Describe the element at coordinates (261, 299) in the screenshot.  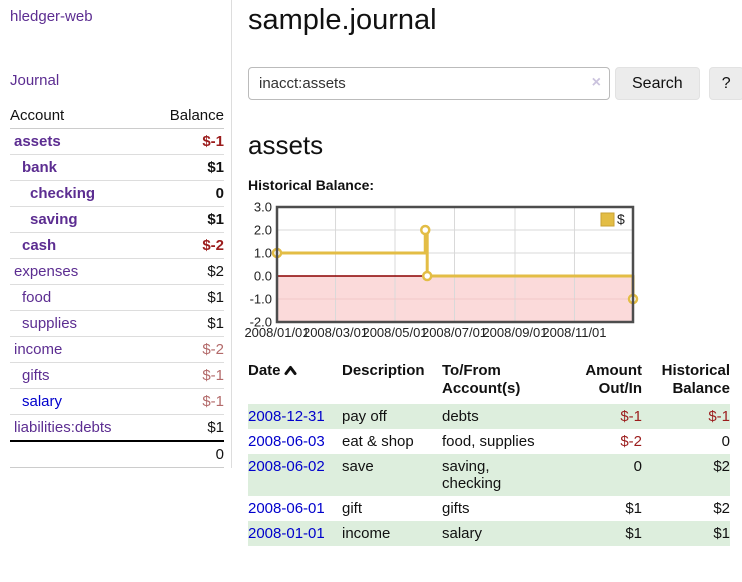
I see `y-axis-tick-label: -1.0` at that location.